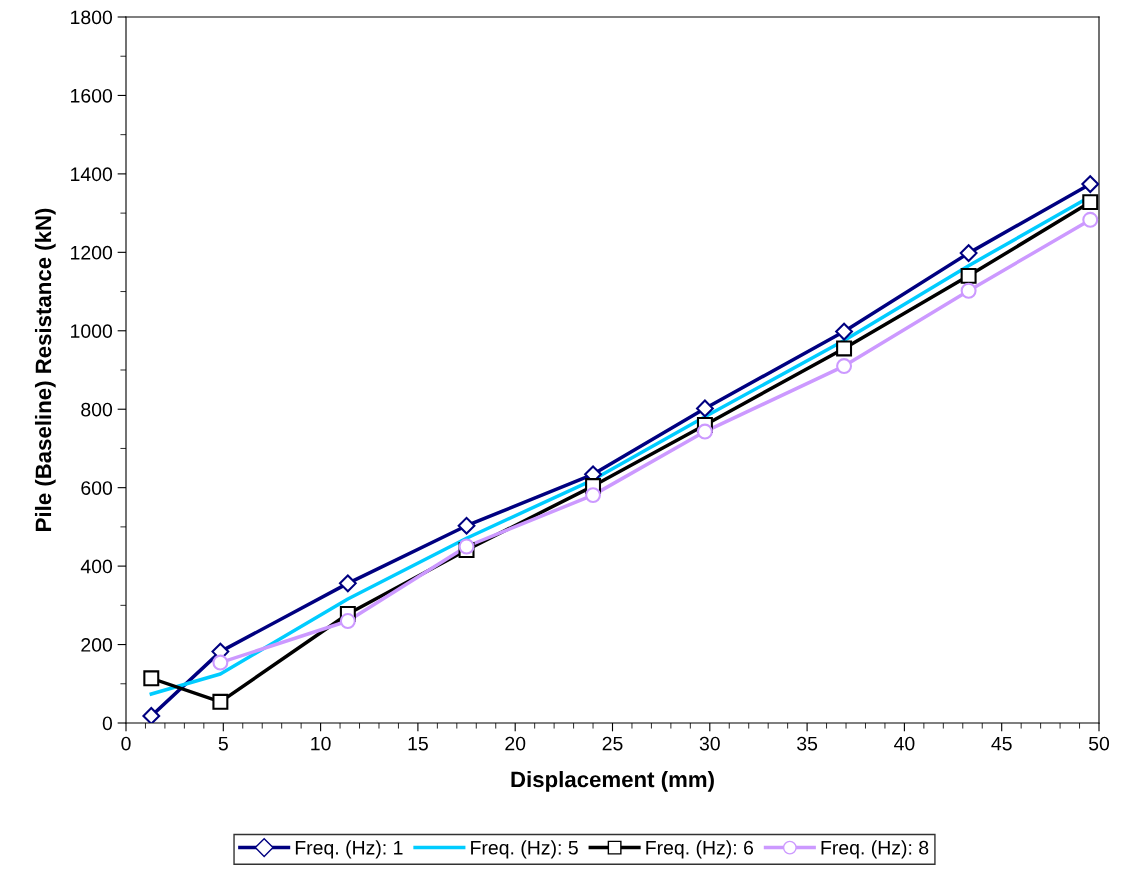 Image resolution: width=1124 pixels, height=874 pixels. What do you see at coordinates (700, 849) in the screenshot?
I see `legend-label: Freq. (Hz): 6` at bounding box center [700, 849].